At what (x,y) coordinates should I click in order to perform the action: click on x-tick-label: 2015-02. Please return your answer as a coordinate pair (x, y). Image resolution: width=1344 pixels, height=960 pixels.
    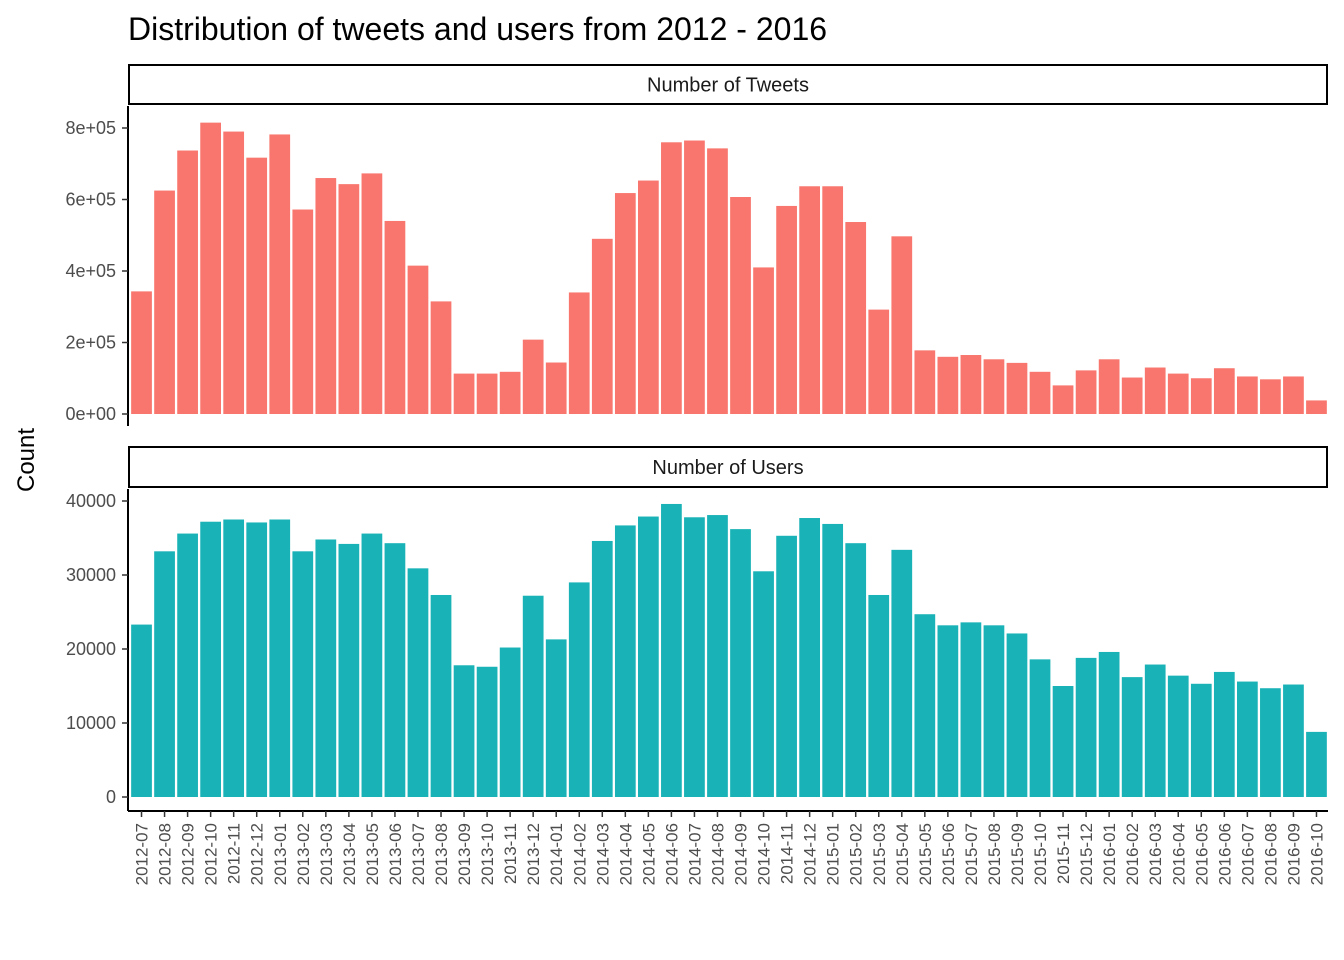
    Looking at the image, I should click on (856, 854).